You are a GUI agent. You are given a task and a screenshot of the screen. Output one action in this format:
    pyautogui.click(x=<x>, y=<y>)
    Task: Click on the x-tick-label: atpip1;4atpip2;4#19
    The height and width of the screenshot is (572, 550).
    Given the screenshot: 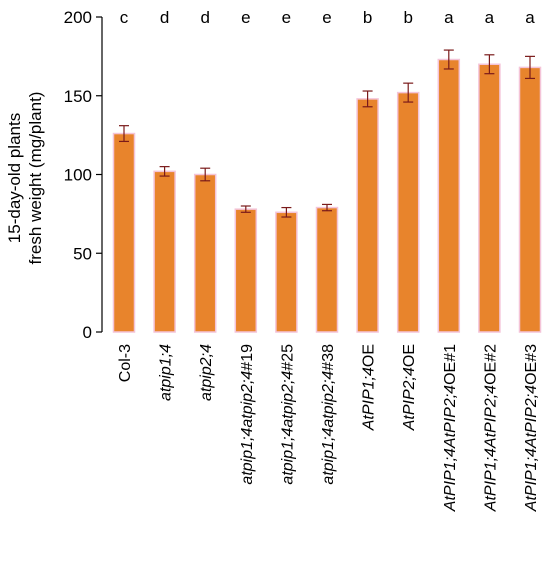 What is the action you would take?
    pyautogui.click(x=247, y=414)
    